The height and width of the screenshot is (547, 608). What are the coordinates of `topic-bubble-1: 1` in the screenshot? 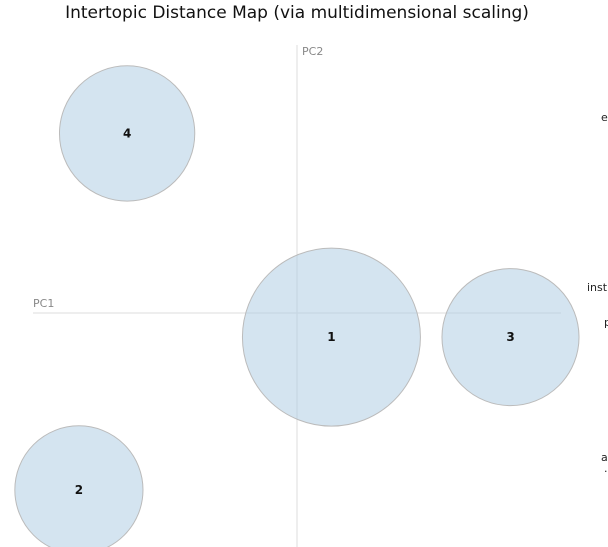 It's located at (331, 337).